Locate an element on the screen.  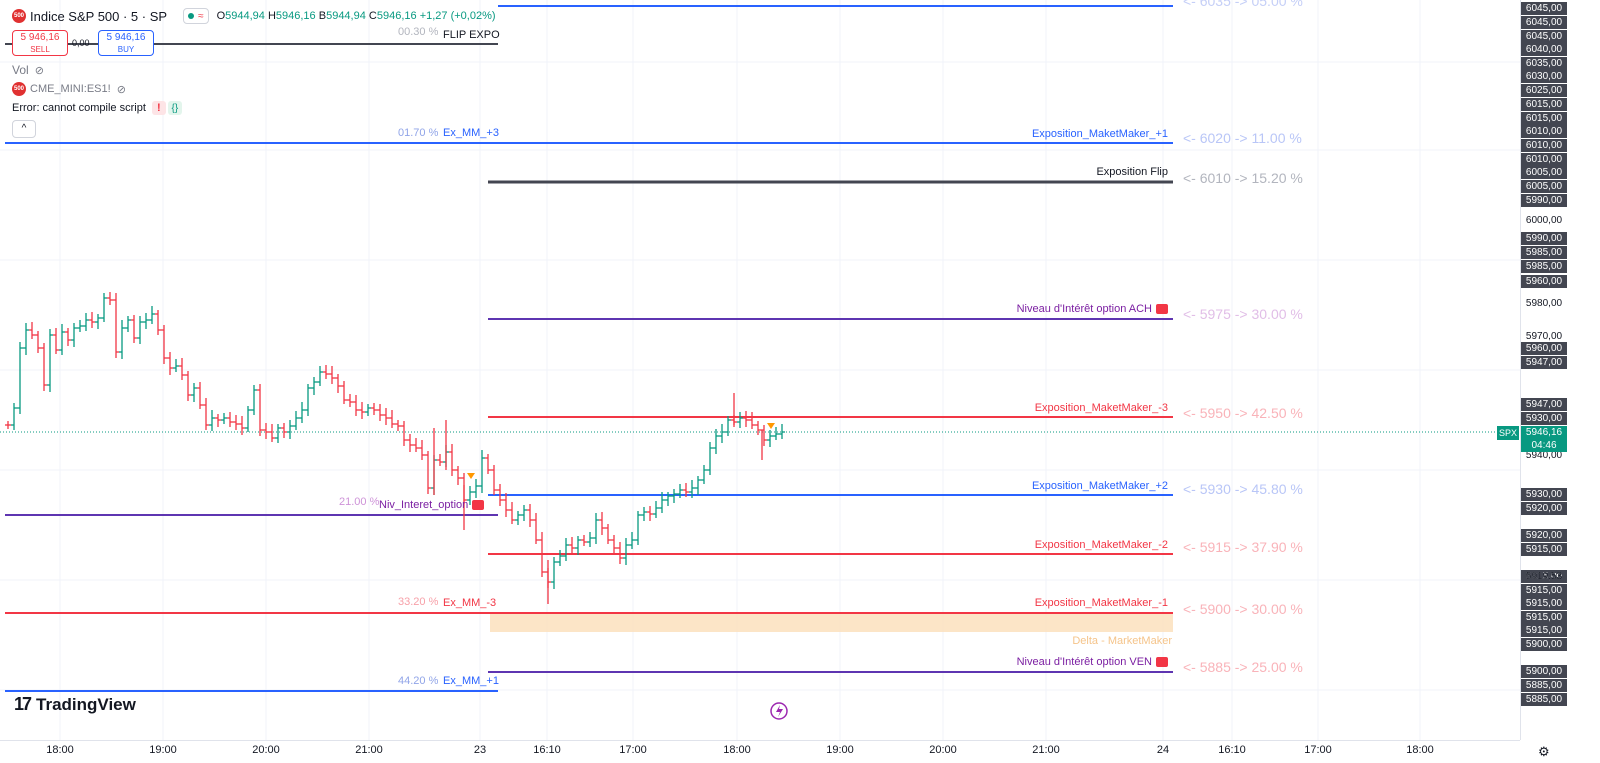
time-label: 24 is located at coordinates (1163, 750).